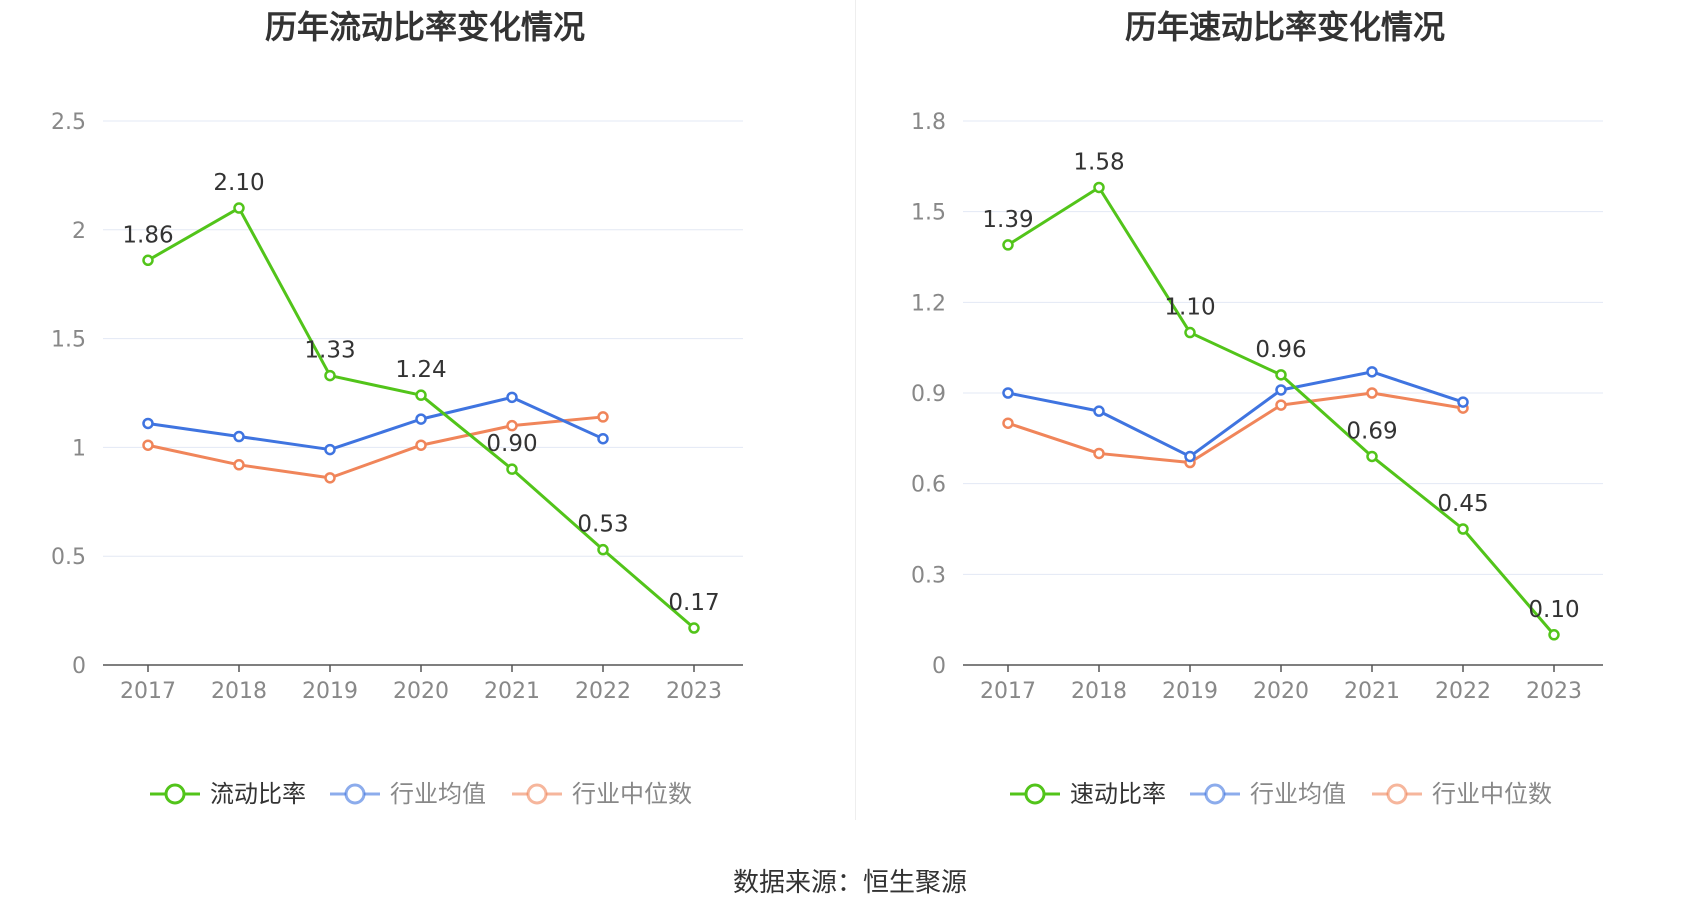 The width and height of the screenshot is (1700, 918). Describe the element at coordinates (849, 883) in the screenshot. I see `data-source-note: 数据来源：恒生聚源` at that location.